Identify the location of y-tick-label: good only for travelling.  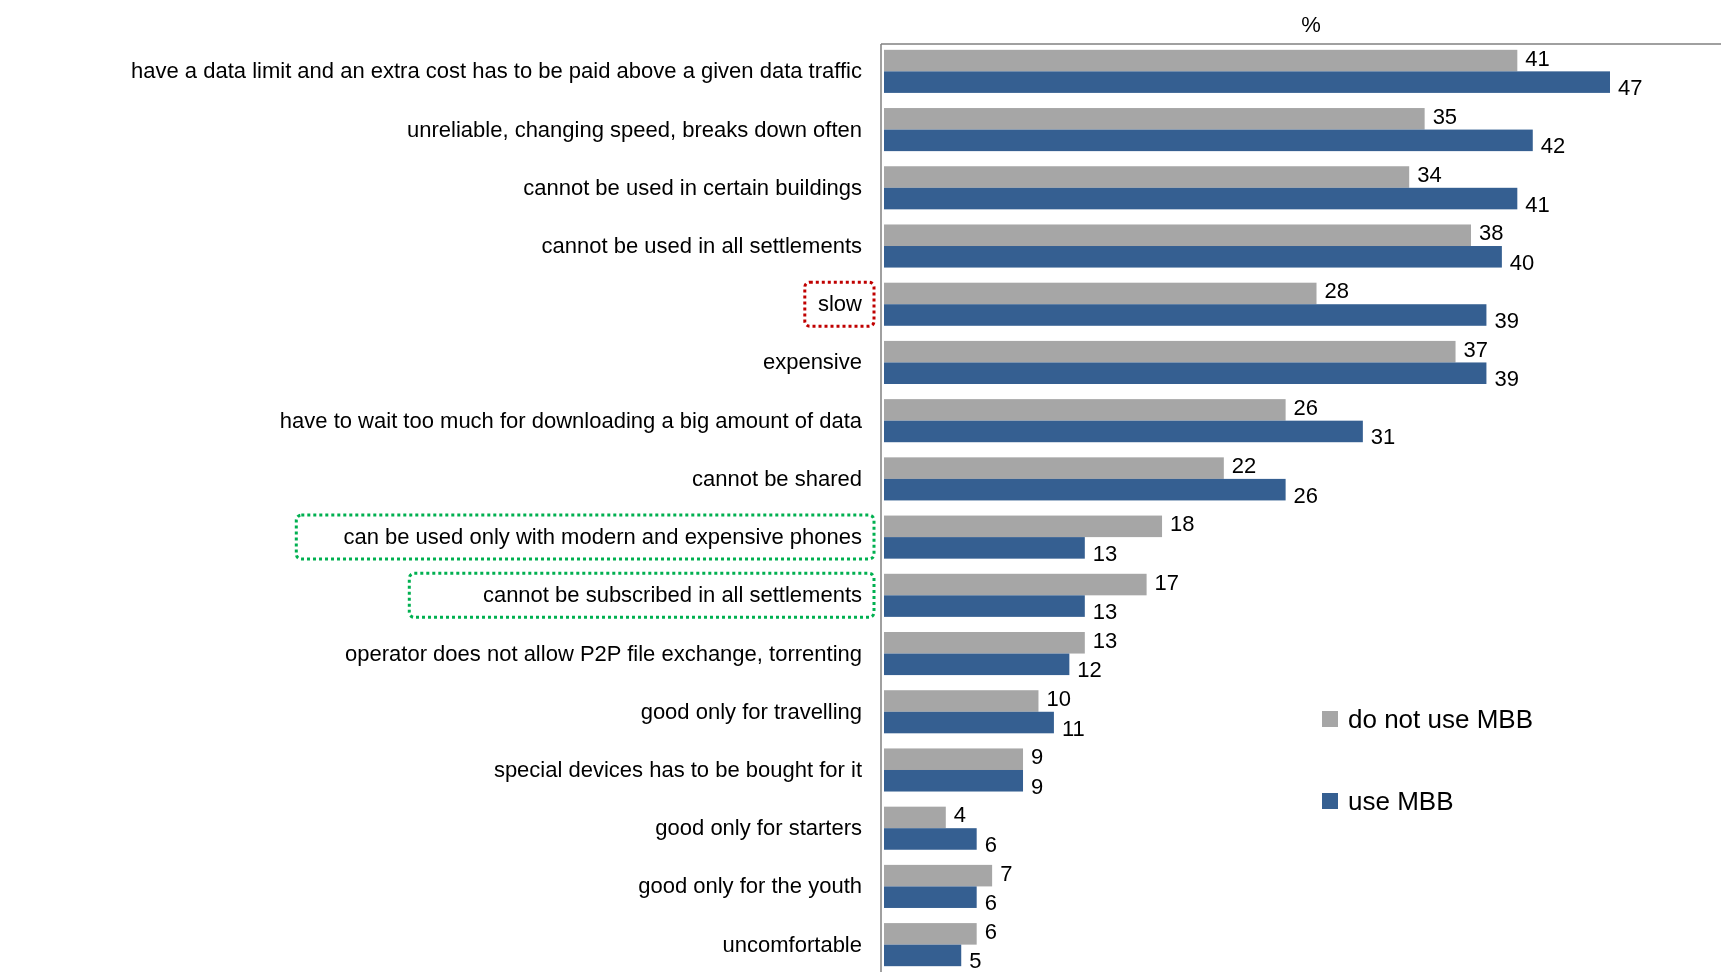
(751, 711).